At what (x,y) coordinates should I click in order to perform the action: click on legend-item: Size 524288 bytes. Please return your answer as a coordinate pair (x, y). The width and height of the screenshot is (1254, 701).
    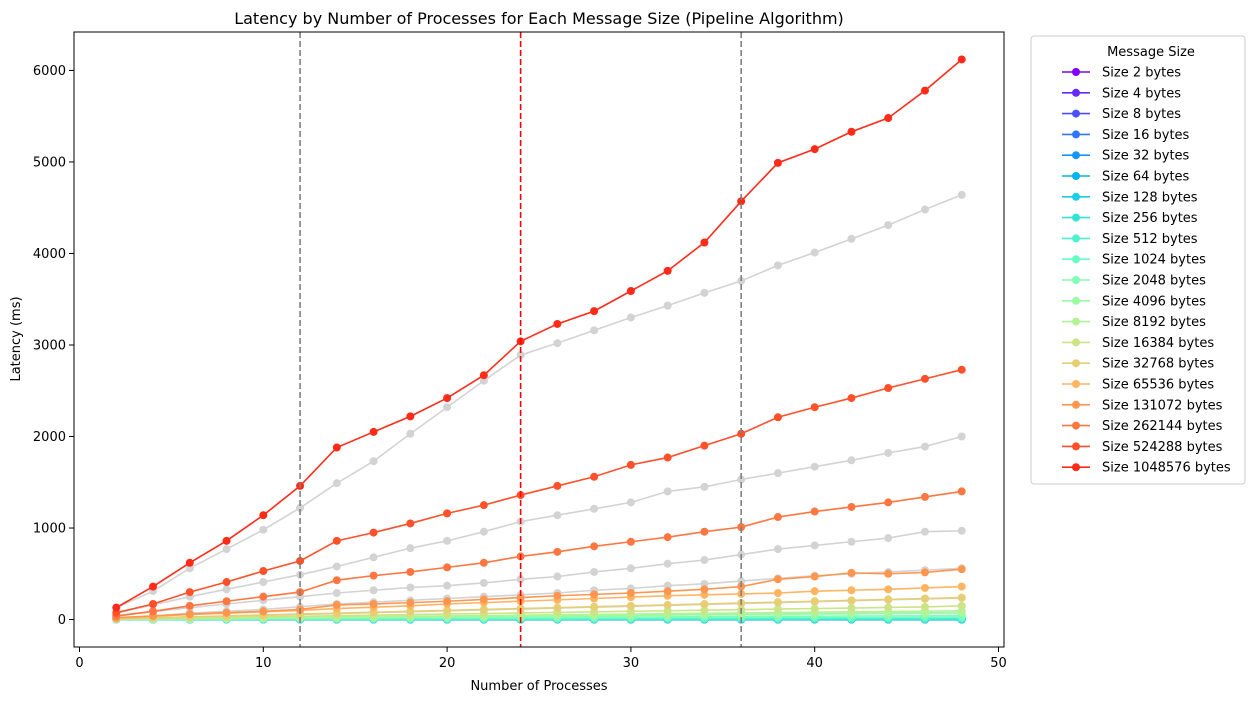
    Looking at the image, I should click on (1142, 447).